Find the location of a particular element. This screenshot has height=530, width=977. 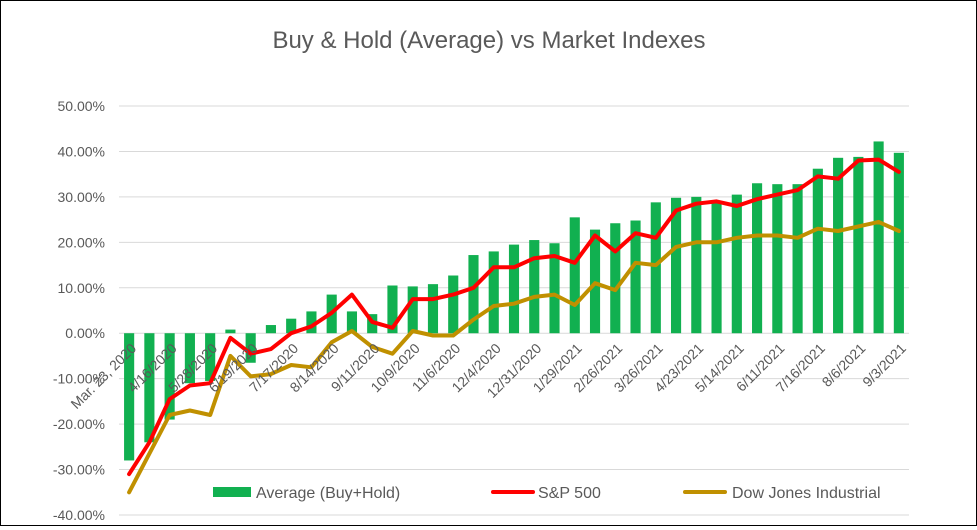

chart-title: Buy & Hold (Average) vs Market Indexes is located at coordinates (488, 40).